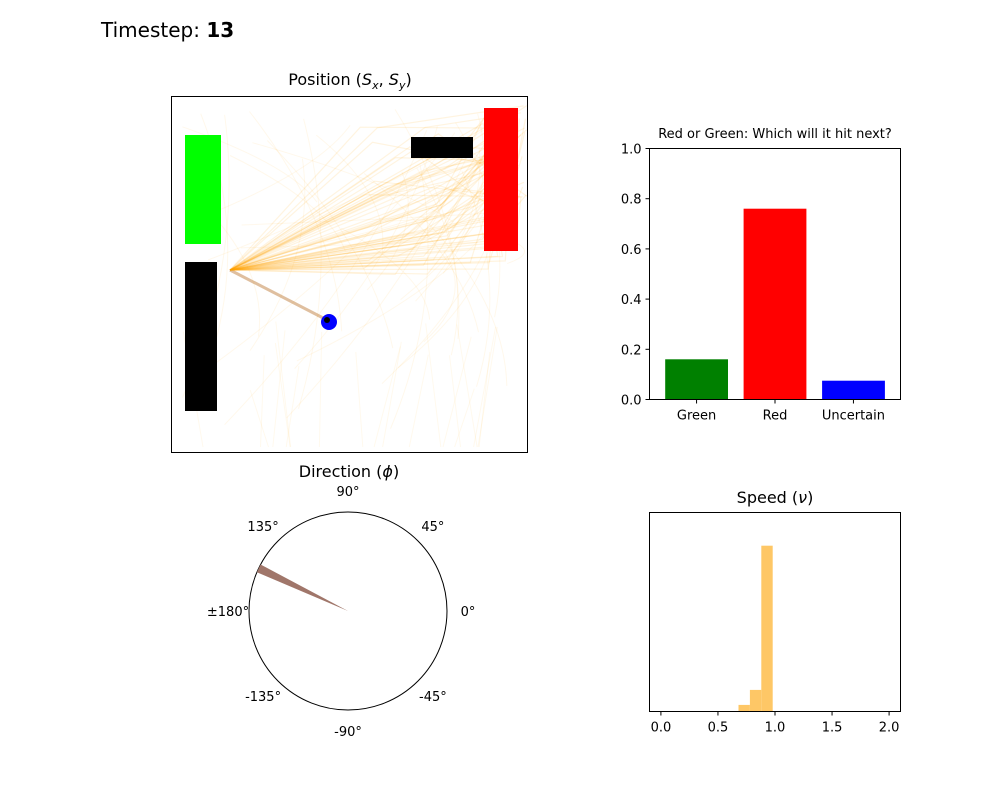  Describe the element at coordinates (263, 697) in the screenshot. I see `direction-tick-label: -135°` at that location.